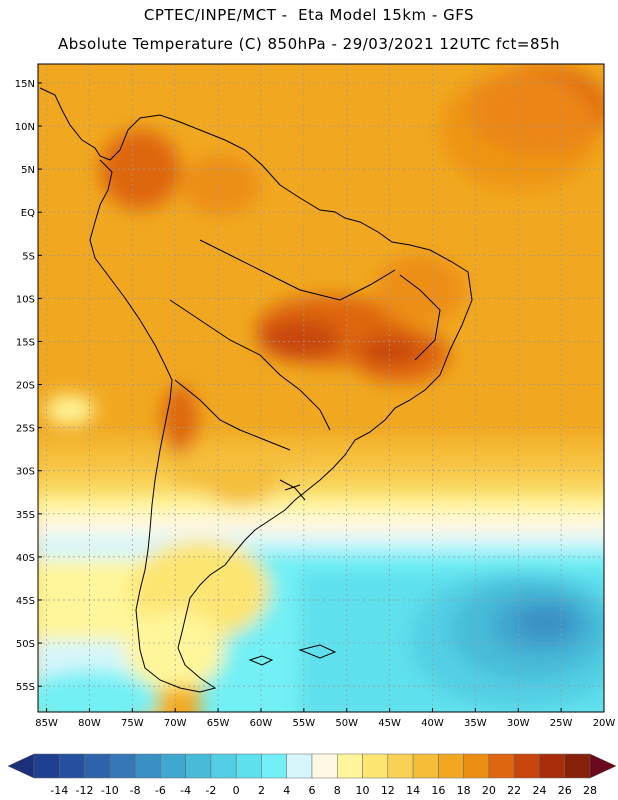  I want to click on lon-tick-label: 45W, so click(389, 723).